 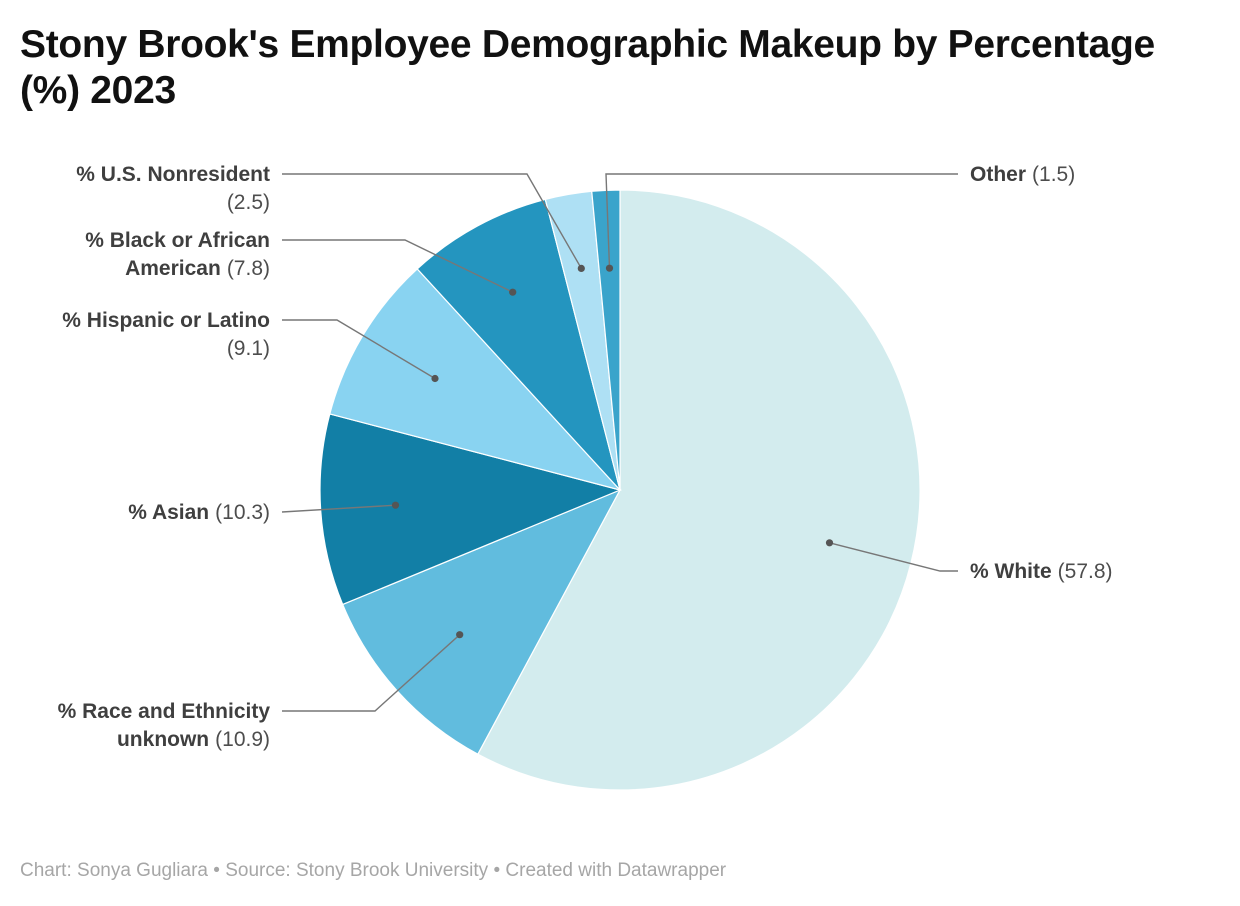 I want to click on leader-line-hispanic-or-latino, so click(x=359, y=349).